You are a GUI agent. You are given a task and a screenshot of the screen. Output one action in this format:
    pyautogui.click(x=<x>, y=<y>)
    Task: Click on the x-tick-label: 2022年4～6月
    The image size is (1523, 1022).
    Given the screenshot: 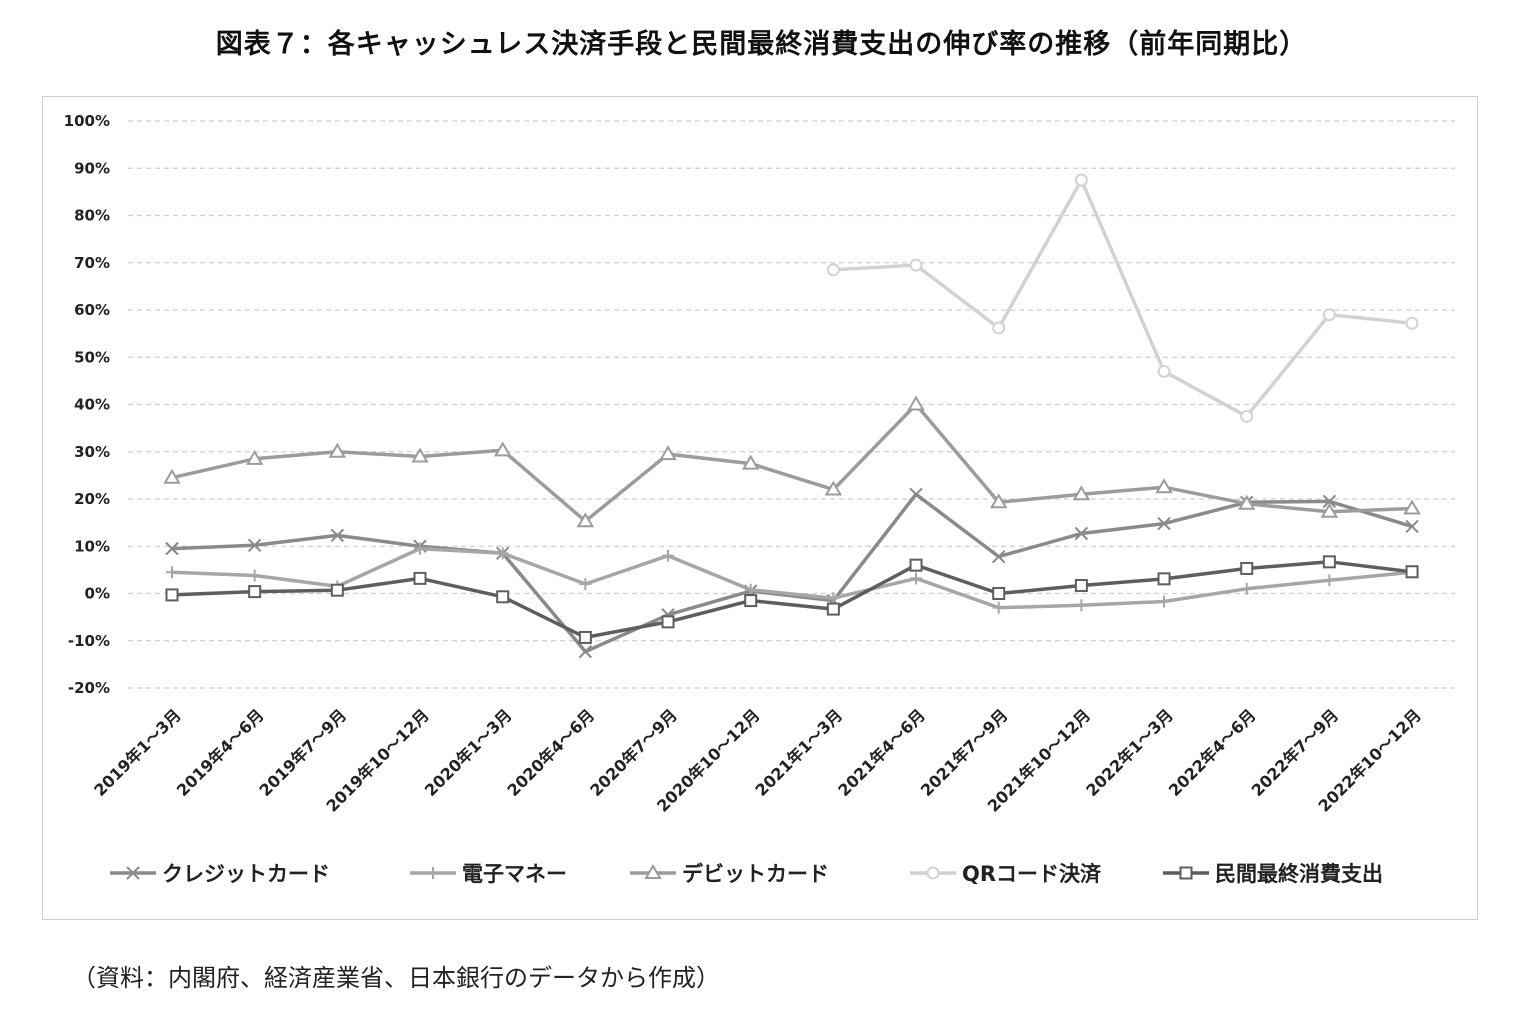 What is the action you would take?
    pyautogui.click(x=1212, y=752)
    